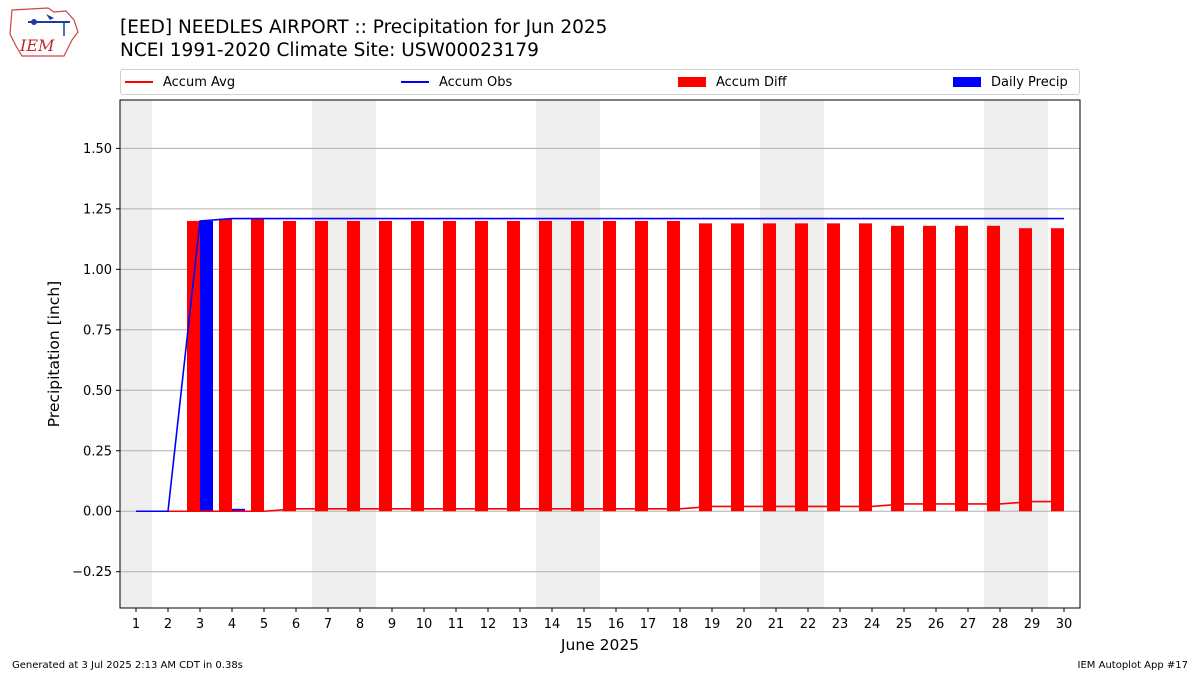  Describe the element at coordinates (199, 82) in the screenshot. I see `legend-label-accum-avg: Accum Avg` at that location.